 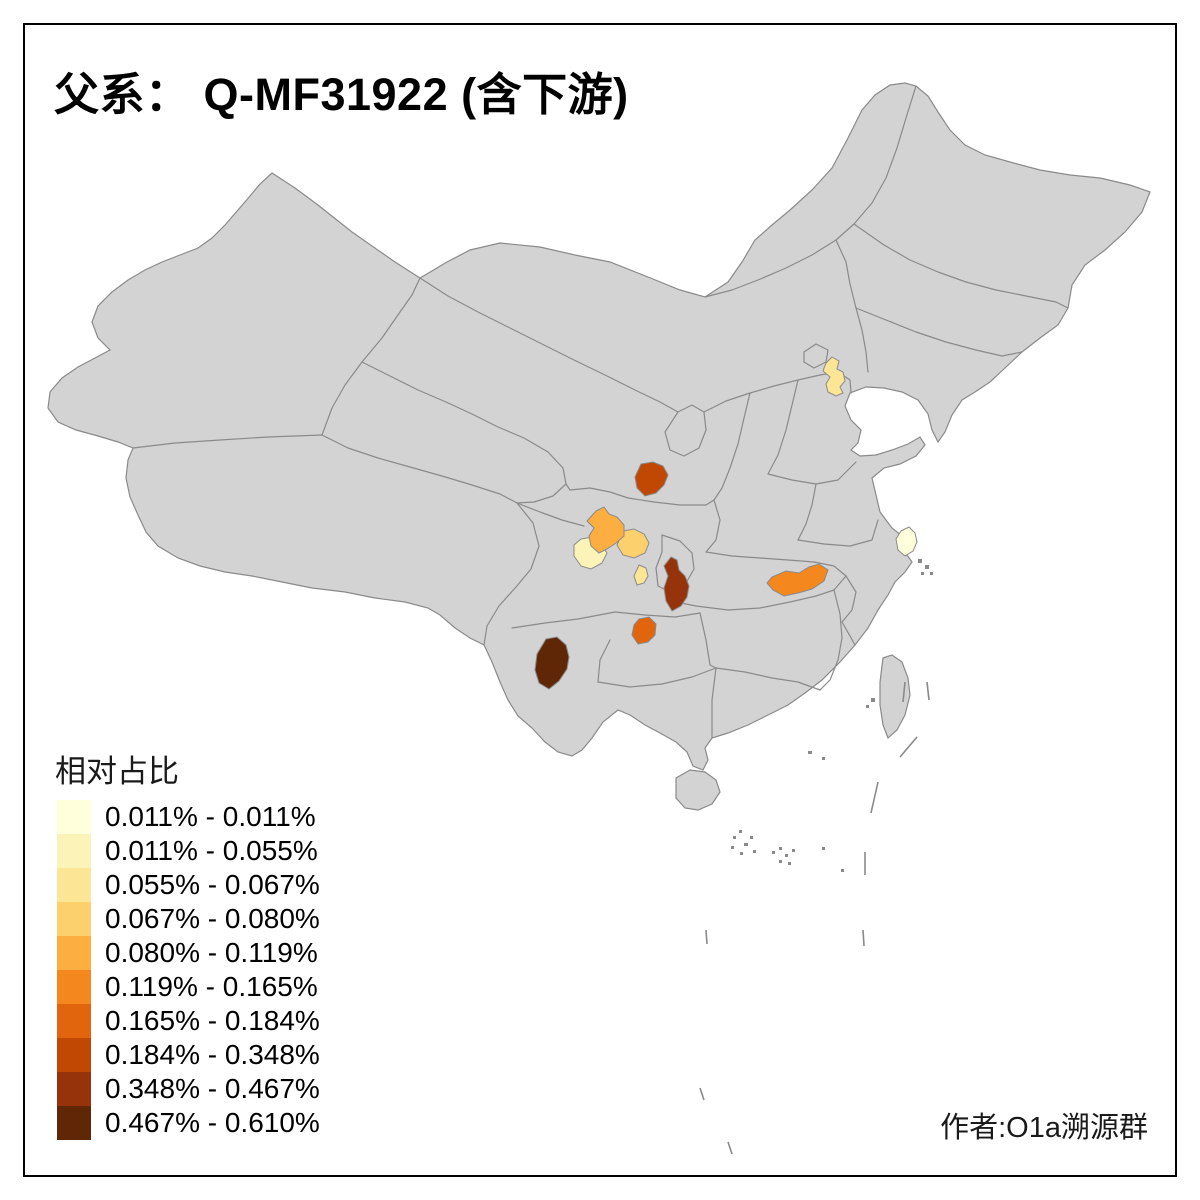 I want to click on legend-label: 0.055% - 0.067%, so click(x=212, y=884).